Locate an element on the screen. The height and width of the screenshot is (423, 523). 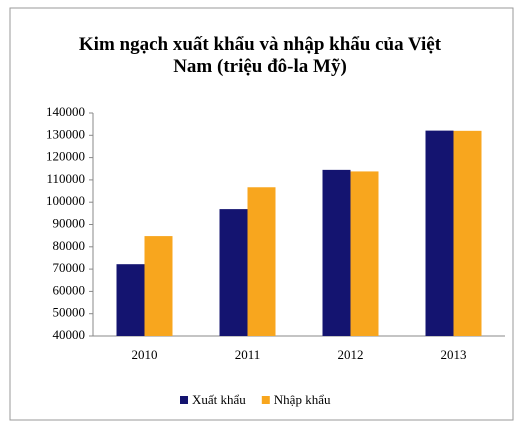
x-tick-label: 2010 is located at coordinates (145, 354).